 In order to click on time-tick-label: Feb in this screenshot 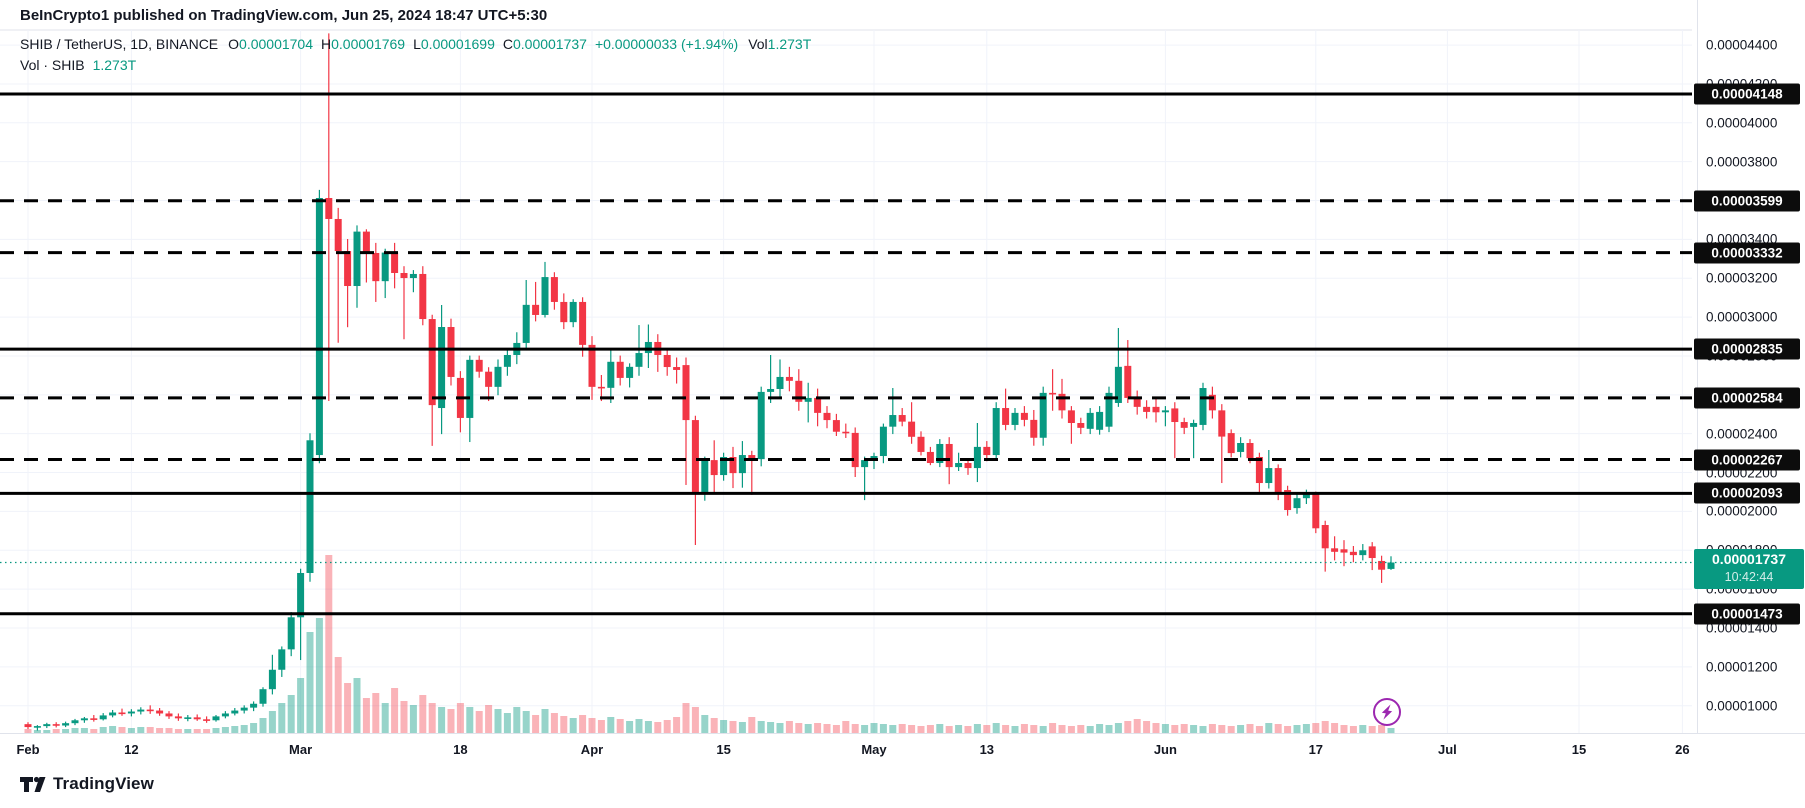, I will do `click(28, 749)`.